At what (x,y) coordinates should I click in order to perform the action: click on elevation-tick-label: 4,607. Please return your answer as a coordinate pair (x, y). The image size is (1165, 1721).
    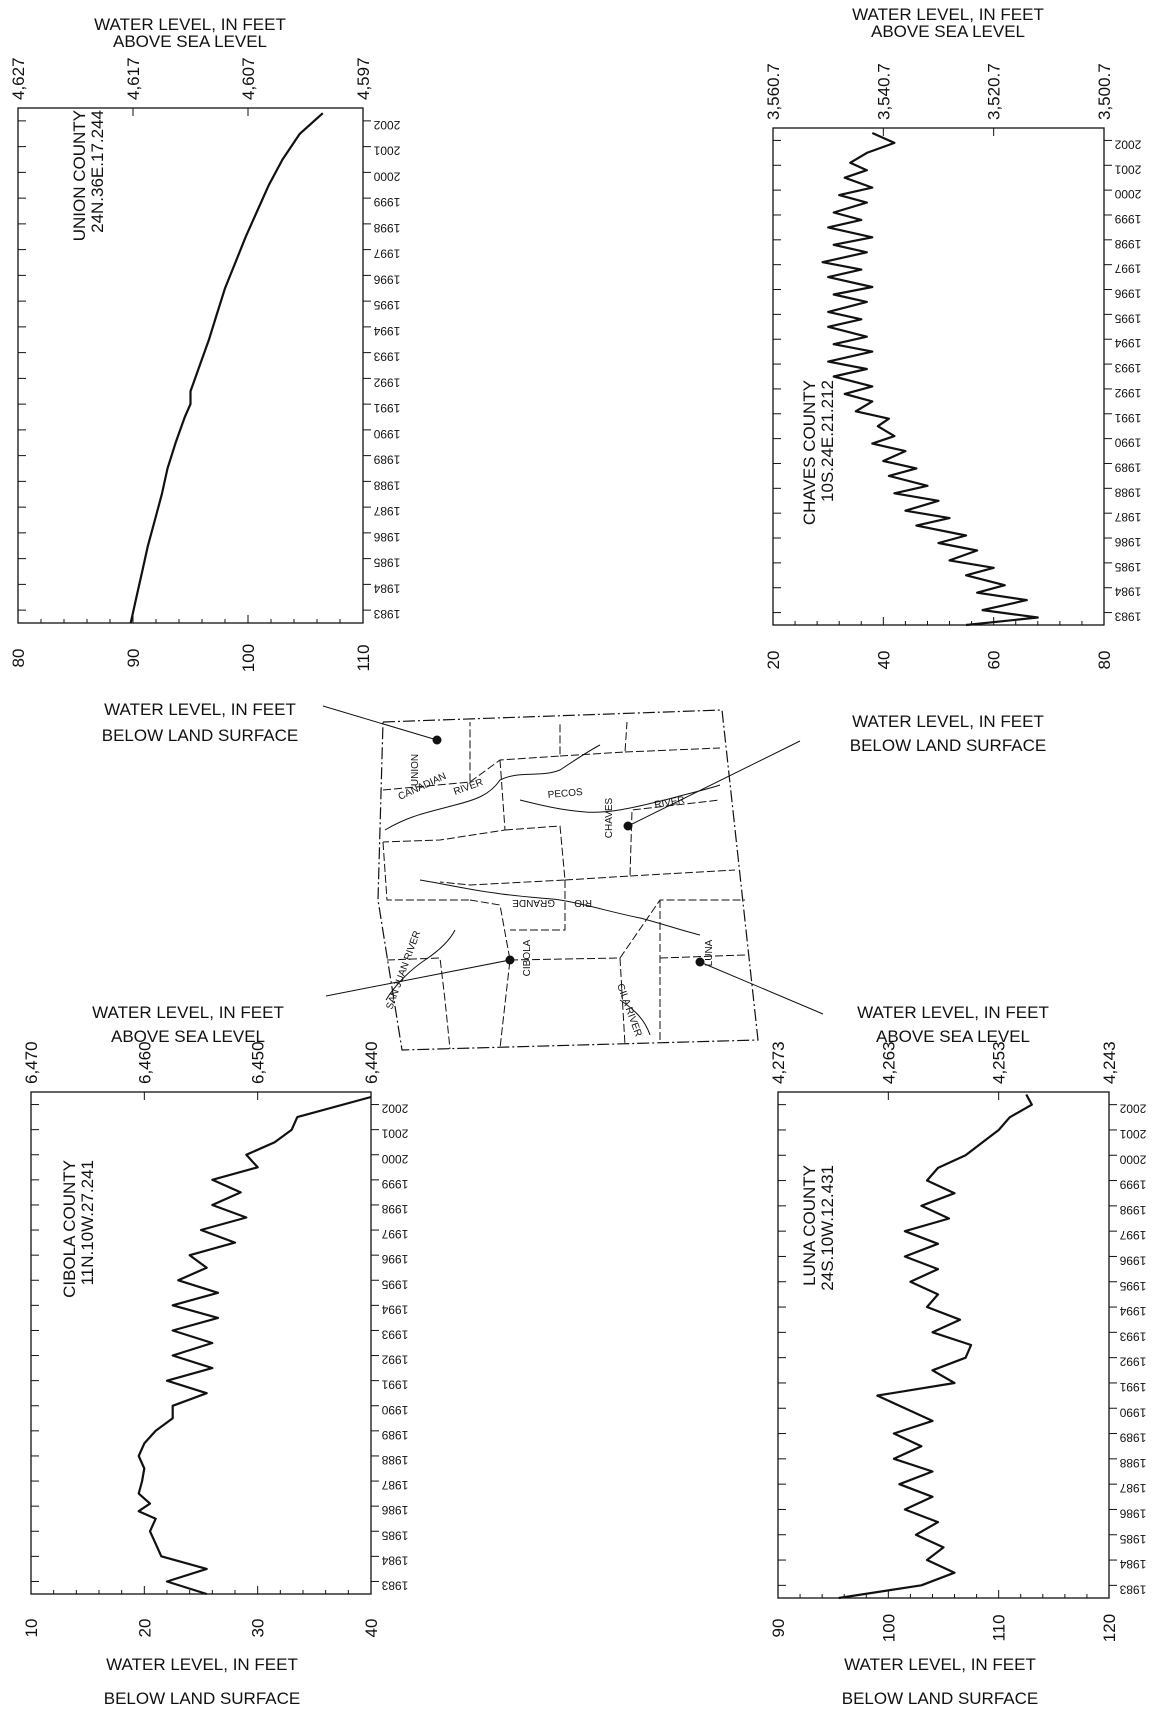
    Looking at the image, I should click on (248, 78).